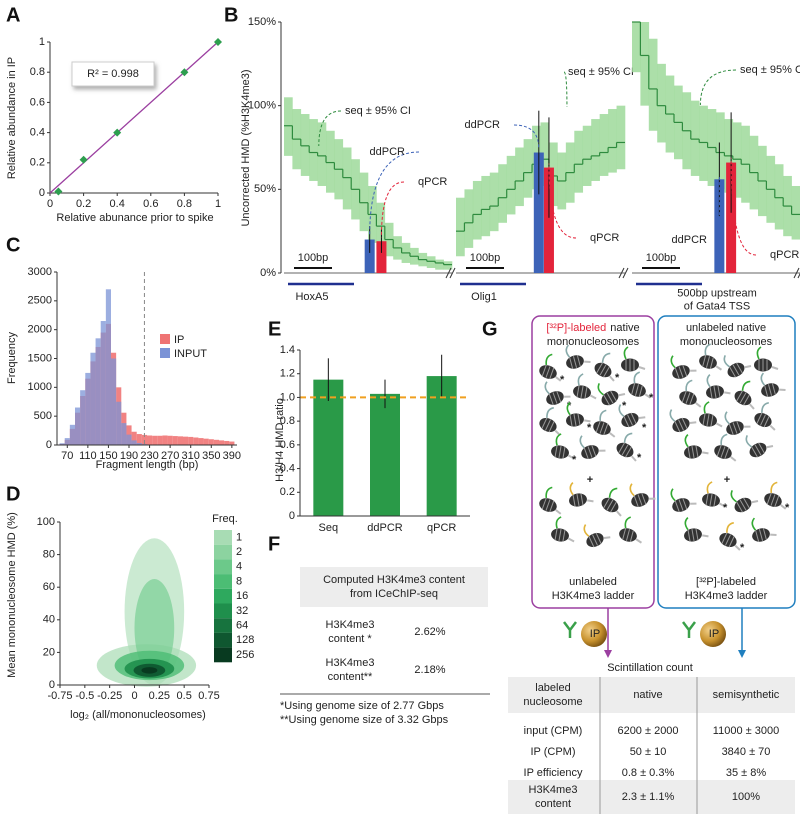 This screenshot has width=800, height=817. Describe the element at coordinates (553, 790) in the screenshot. I see `table-cell: H3K4me3` at that location.